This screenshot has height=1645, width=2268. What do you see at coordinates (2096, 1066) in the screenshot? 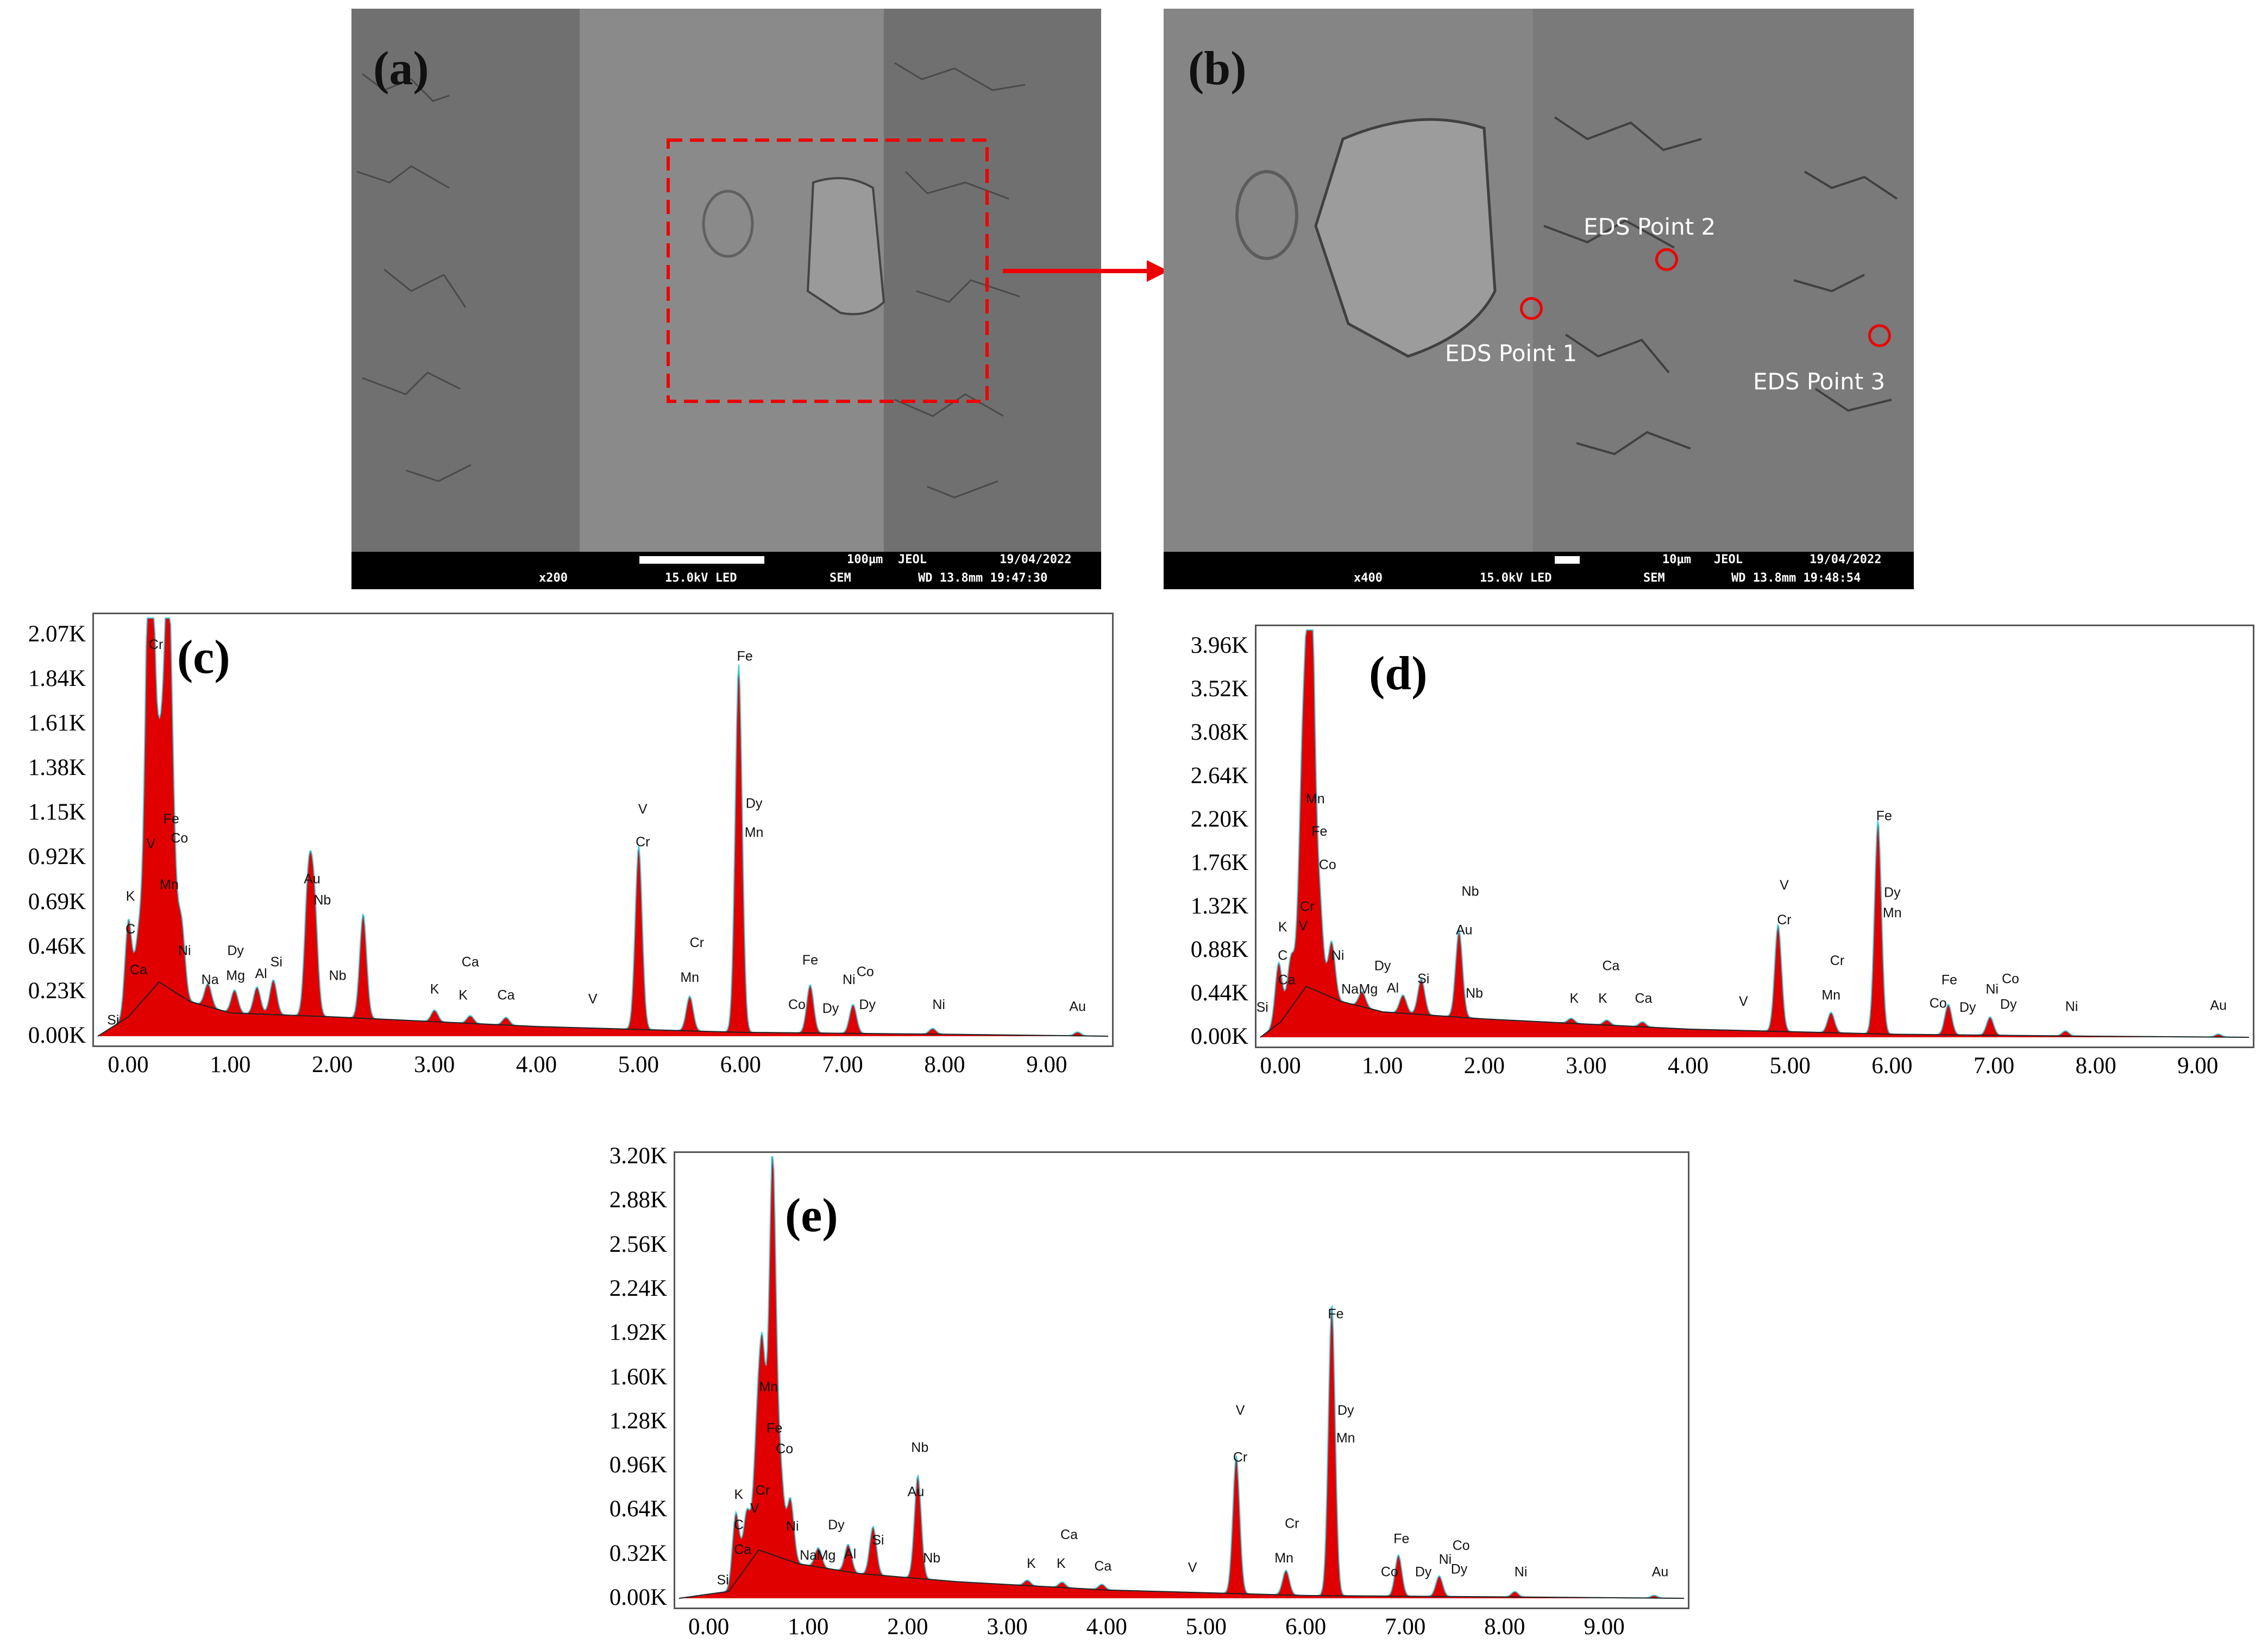
I see `x-tick-label-d: 8.00` at bounding box center [2096, 1066].